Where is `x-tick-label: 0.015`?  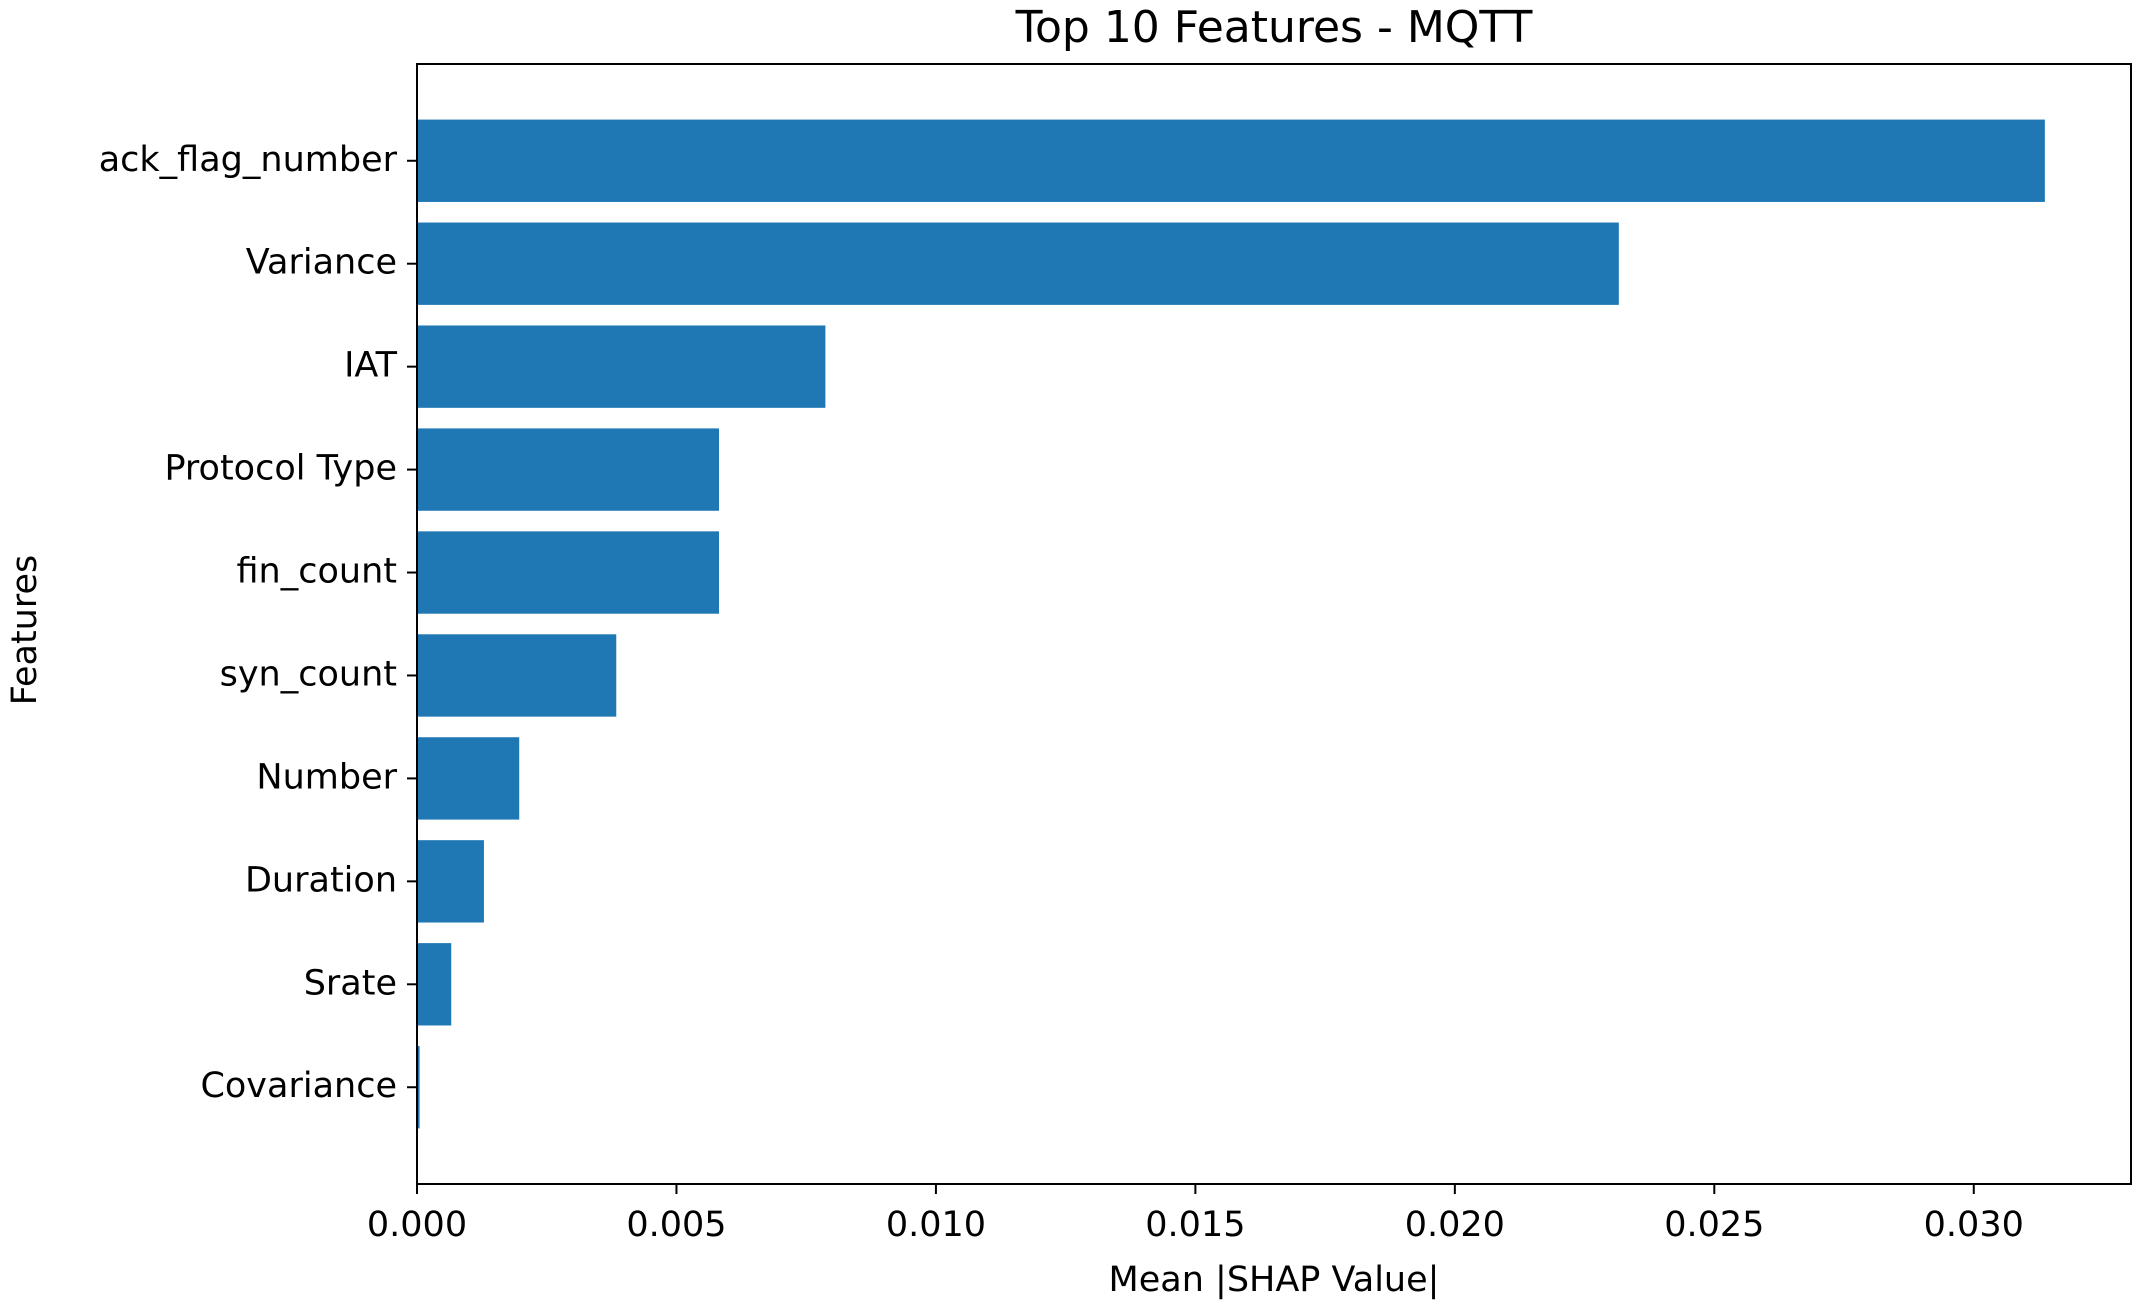
x-tick-label: 0.015 is located at coordinates (1195, 1225).